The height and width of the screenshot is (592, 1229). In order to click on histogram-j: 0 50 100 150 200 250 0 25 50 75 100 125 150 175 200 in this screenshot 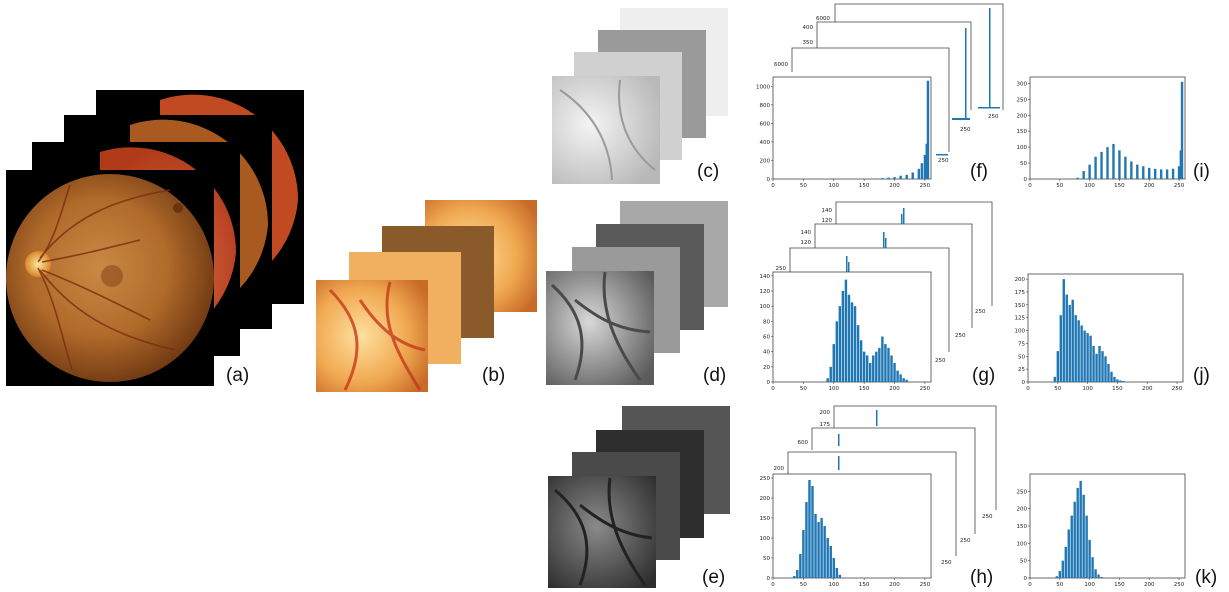, I will do `click(1099, 332)`.